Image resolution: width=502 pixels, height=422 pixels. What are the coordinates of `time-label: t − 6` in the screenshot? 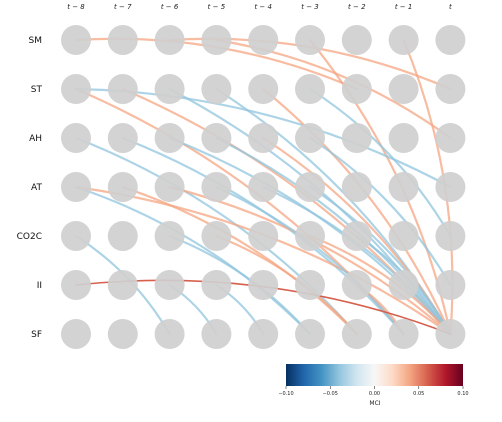 It's located at (170, 7).